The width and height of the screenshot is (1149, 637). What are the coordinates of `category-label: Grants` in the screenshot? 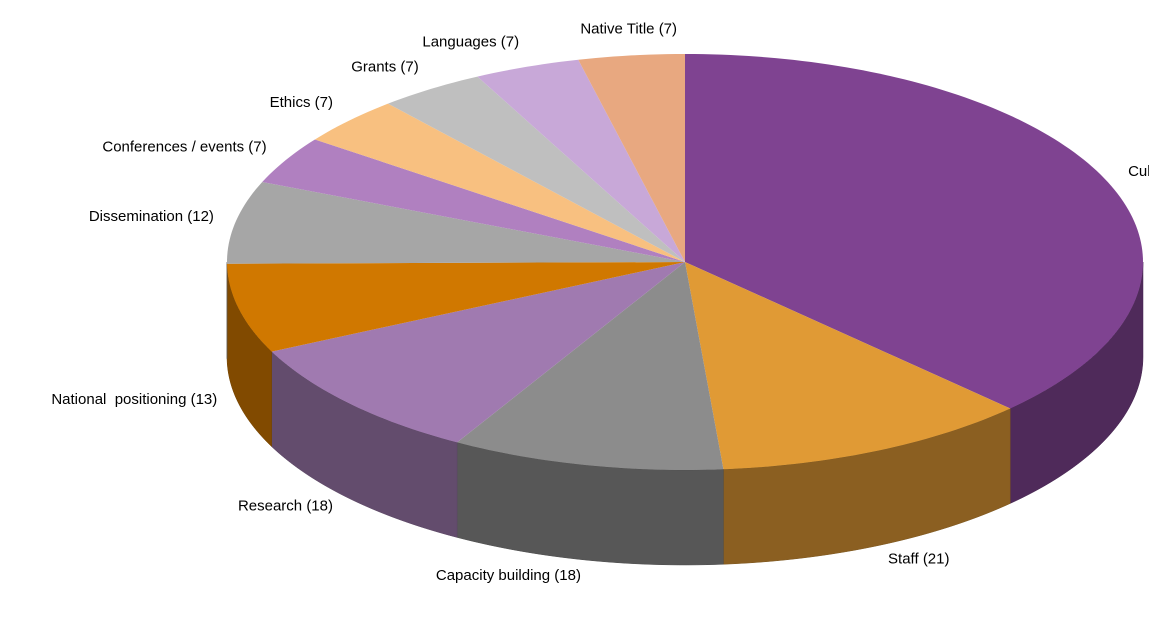 It's located at (373, 66).